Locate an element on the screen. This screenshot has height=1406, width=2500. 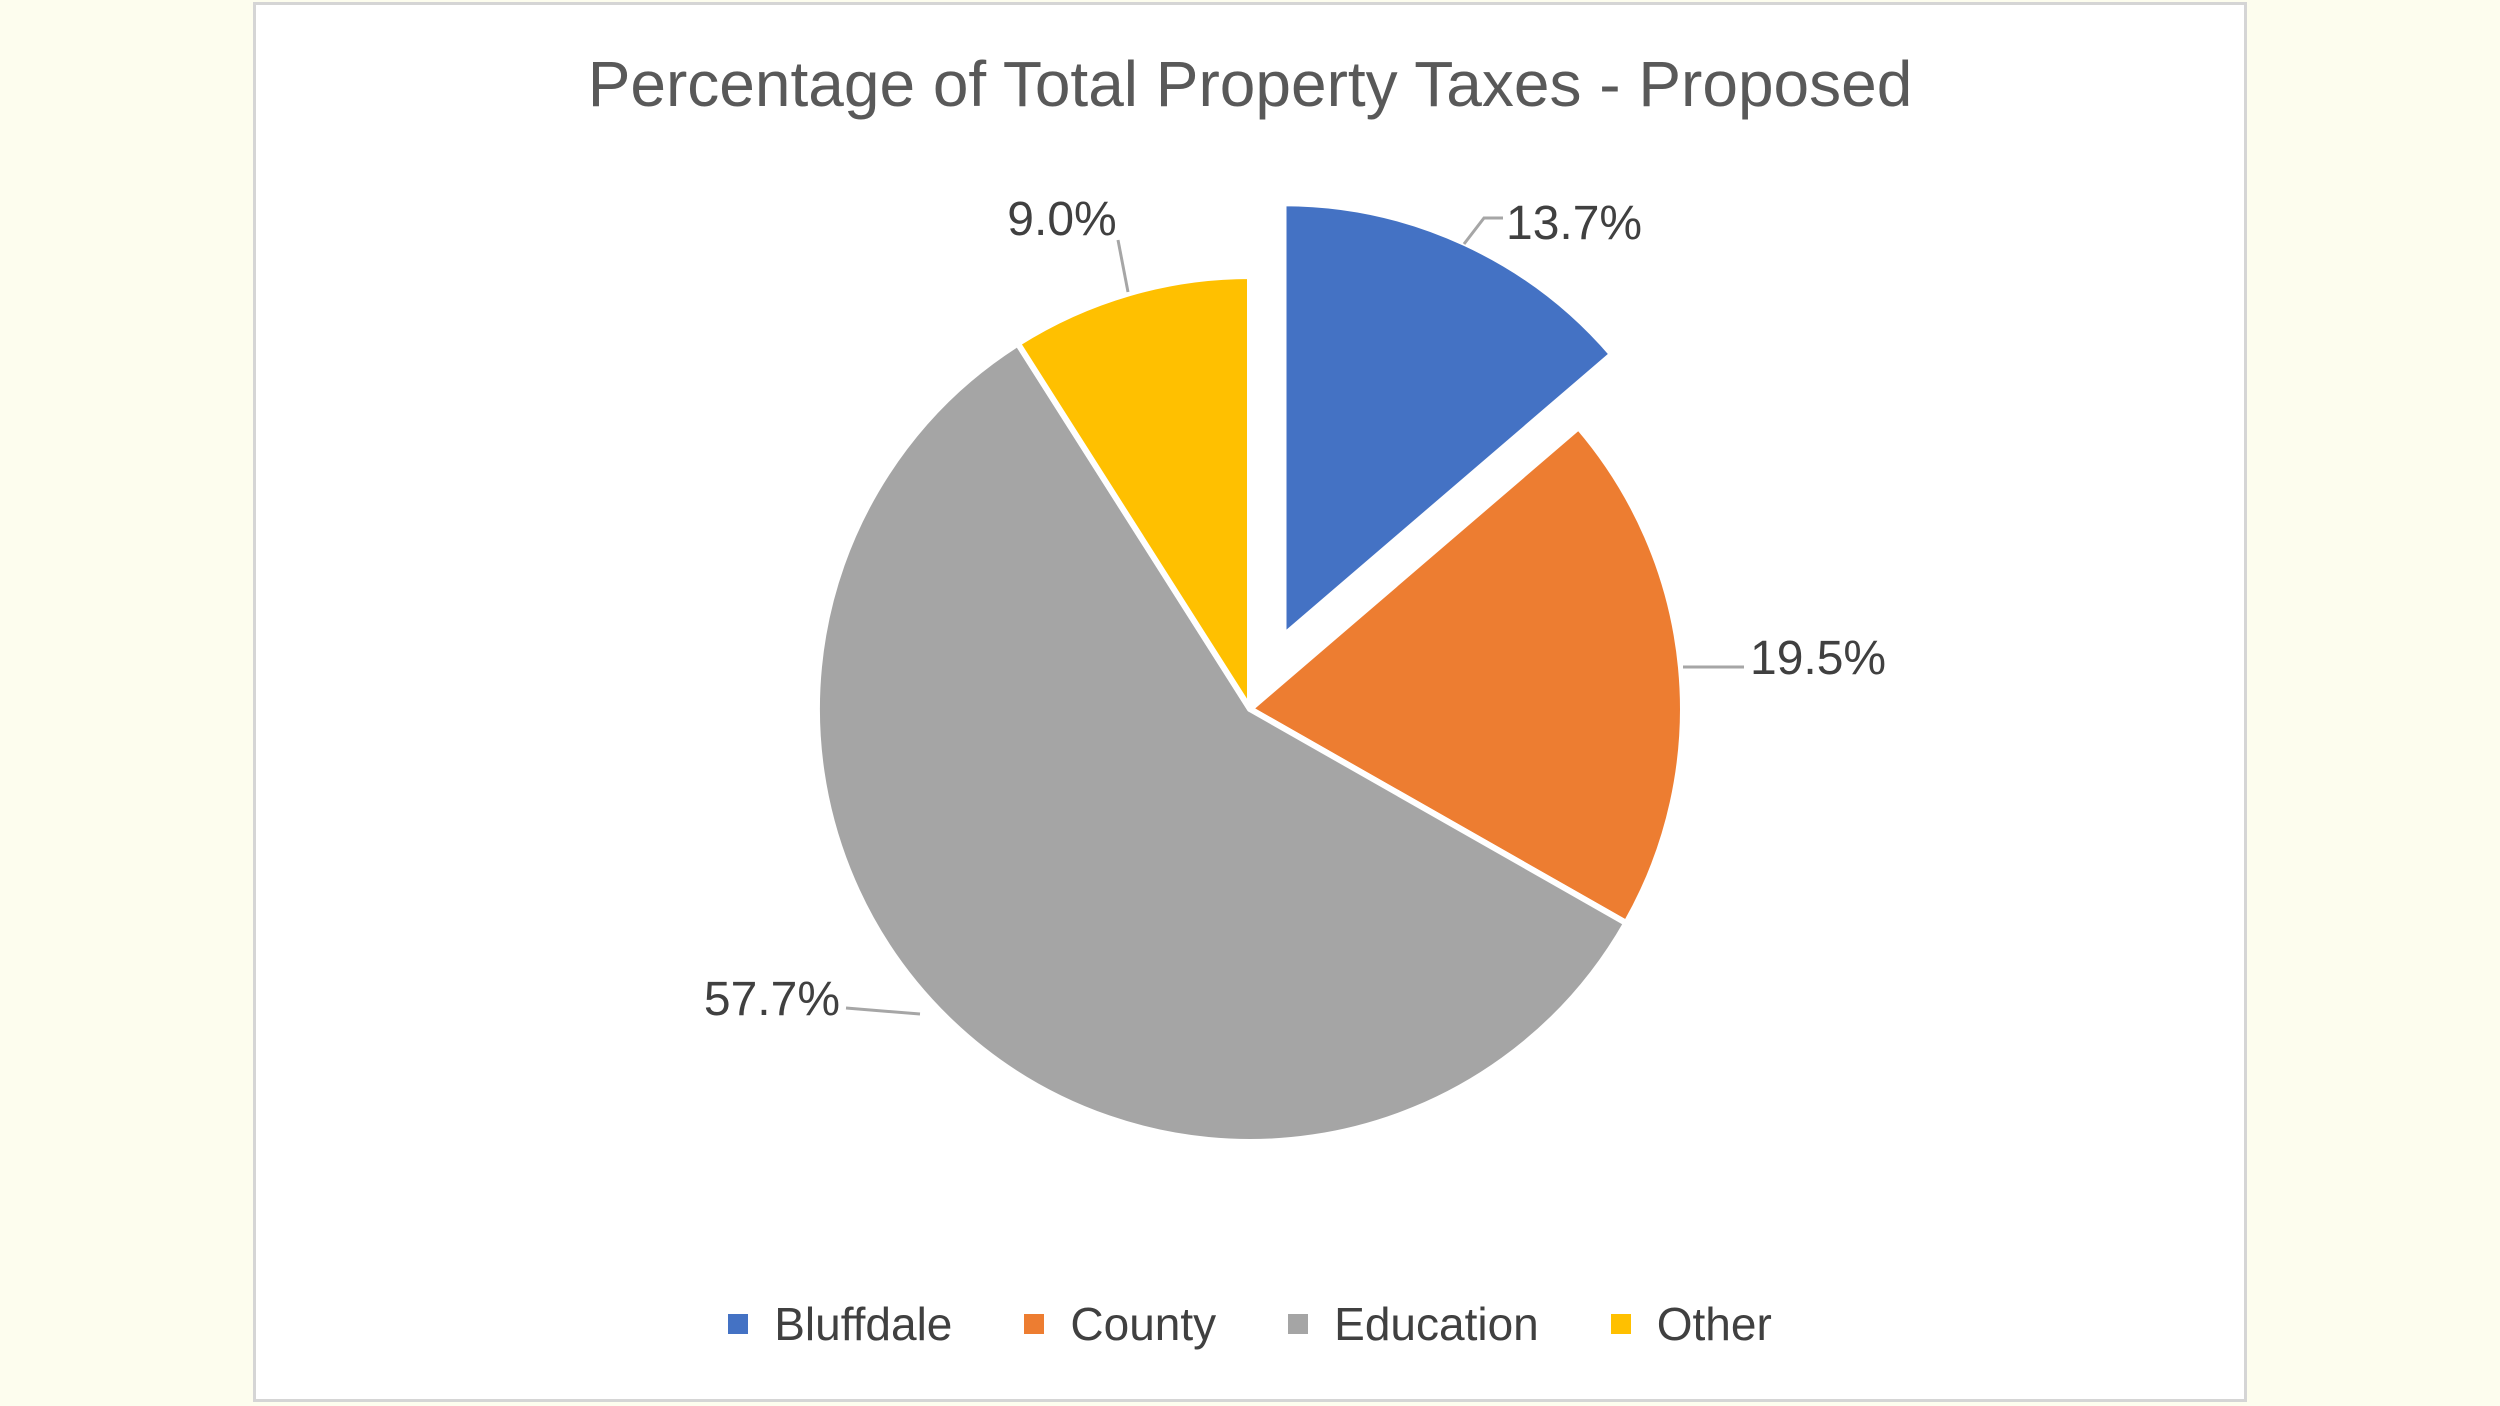
legend-label: Education is located at coordinates (1436, 1324).